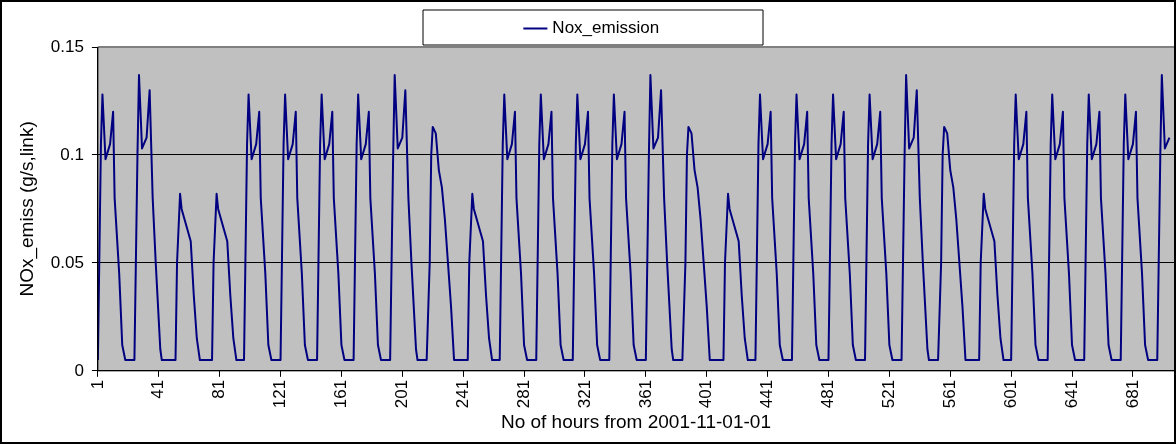  Describe the element at coordinates (341, 394) in the screenshot. I see `x-tick-label: 161` at that location.